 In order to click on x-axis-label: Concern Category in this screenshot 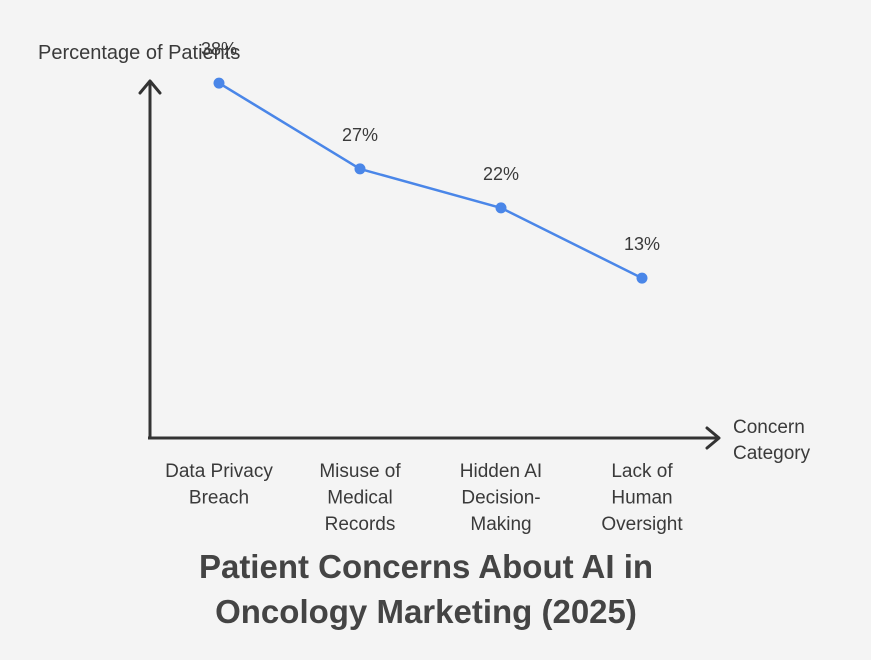, I will do `click(772, 440)`.